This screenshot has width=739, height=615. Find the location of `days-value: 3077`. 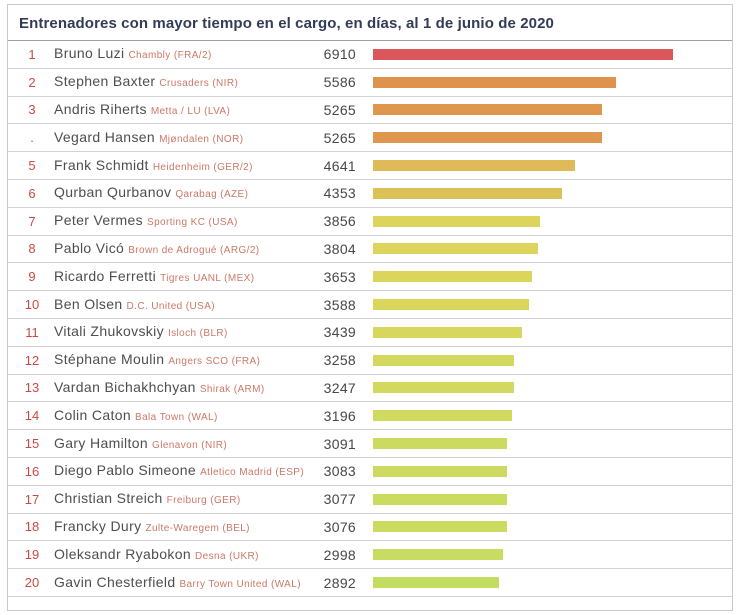

days-value: 3077 is located at coordinates (339, 499).